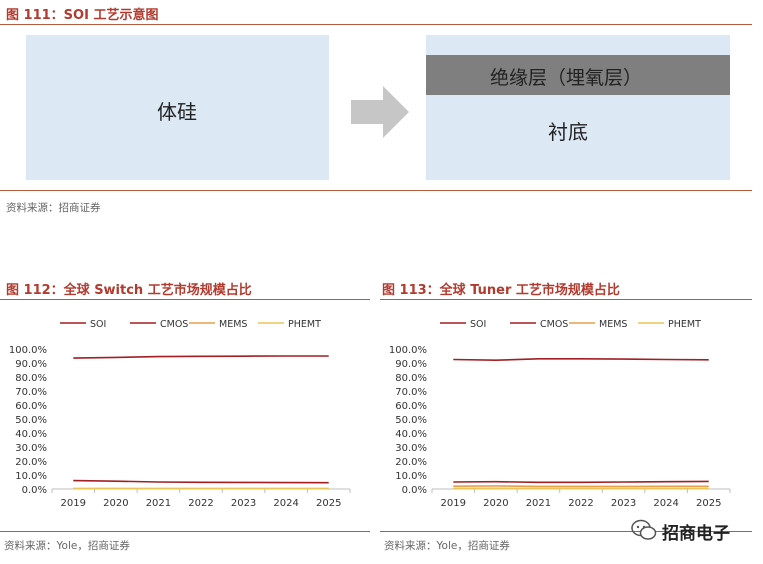  What do you see at coordinates (696, 534) in the screenshot?
I see `watermark-text: 招商电子` at bounding box center [696, 534].